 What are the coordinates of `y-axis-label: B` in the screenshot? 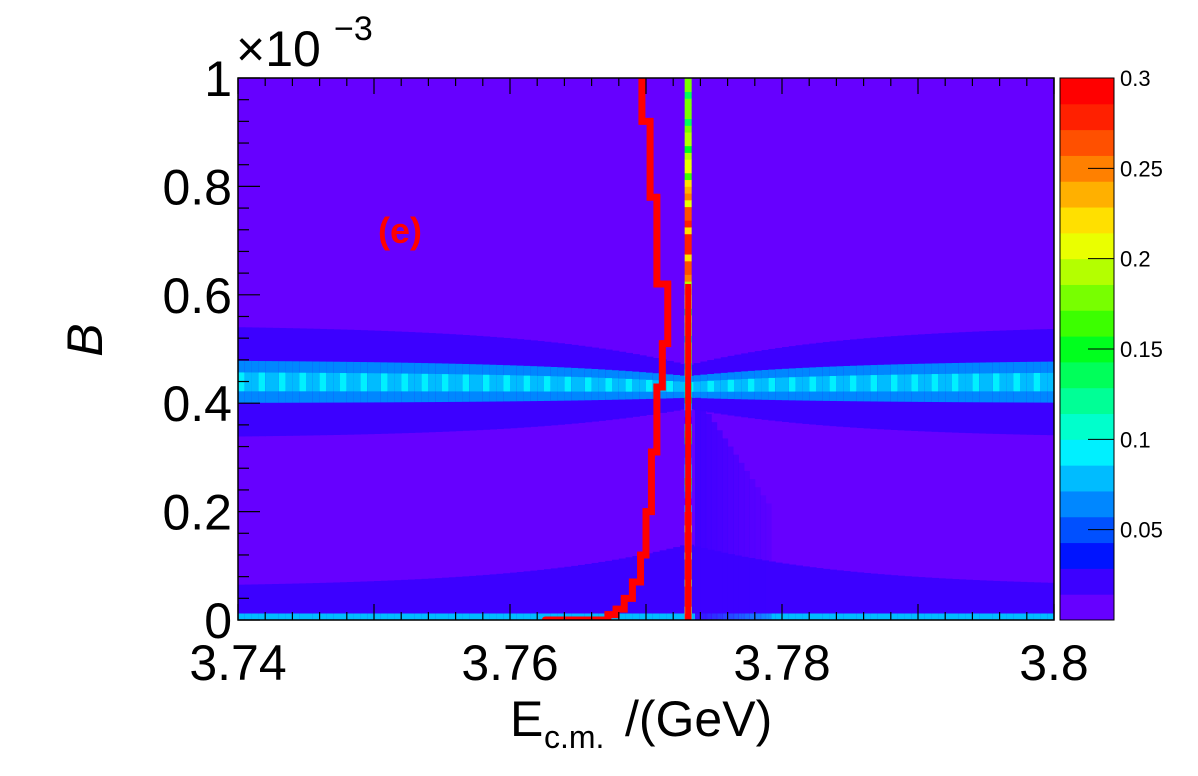 It's located at (85, 339).